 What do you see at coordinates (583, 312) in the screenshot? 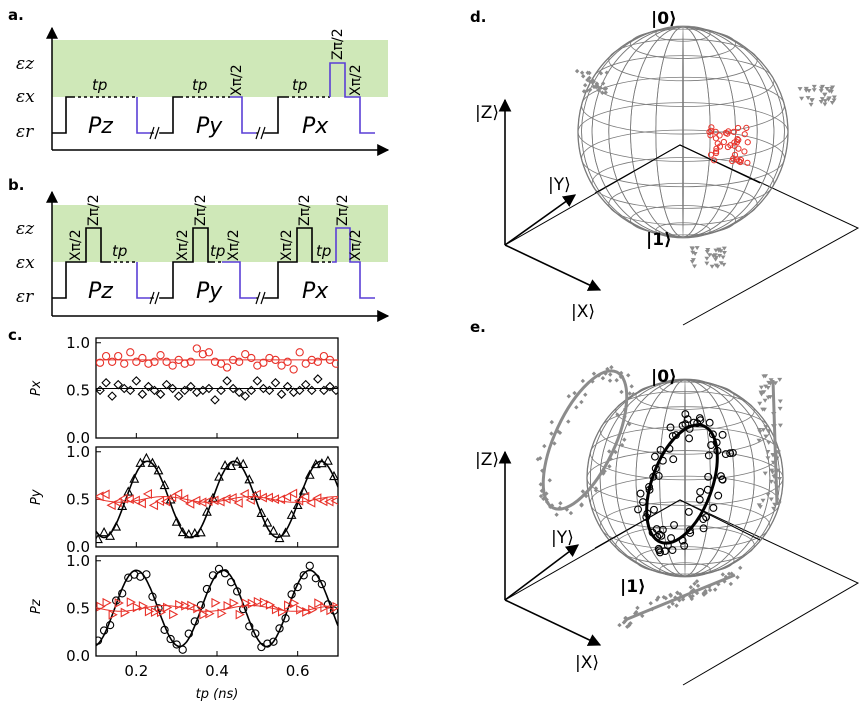
I see `bloch-d-axis-x: |X⟩` at bounding box center [583, 312].